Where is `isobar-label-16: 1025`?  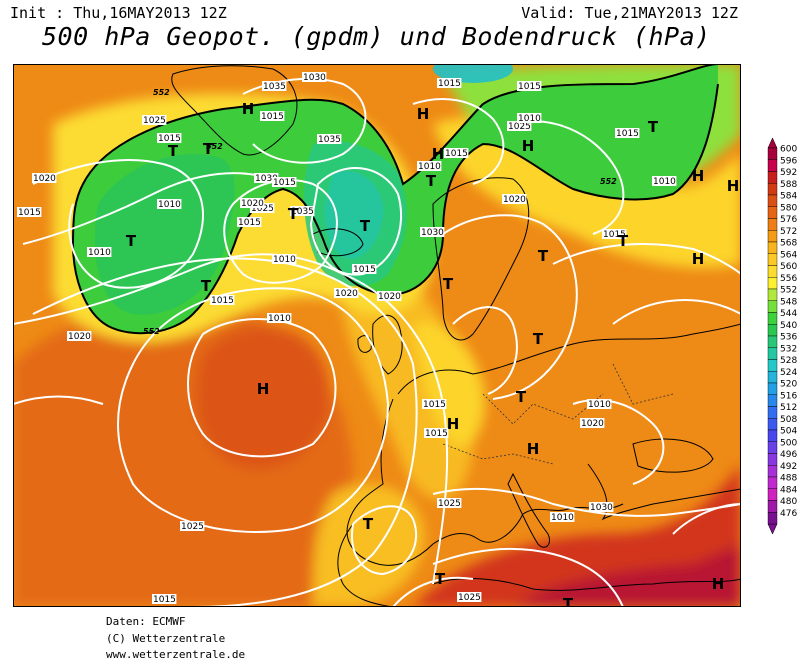 isobar-label-16: 1025 is located at coordinates (262, 209).